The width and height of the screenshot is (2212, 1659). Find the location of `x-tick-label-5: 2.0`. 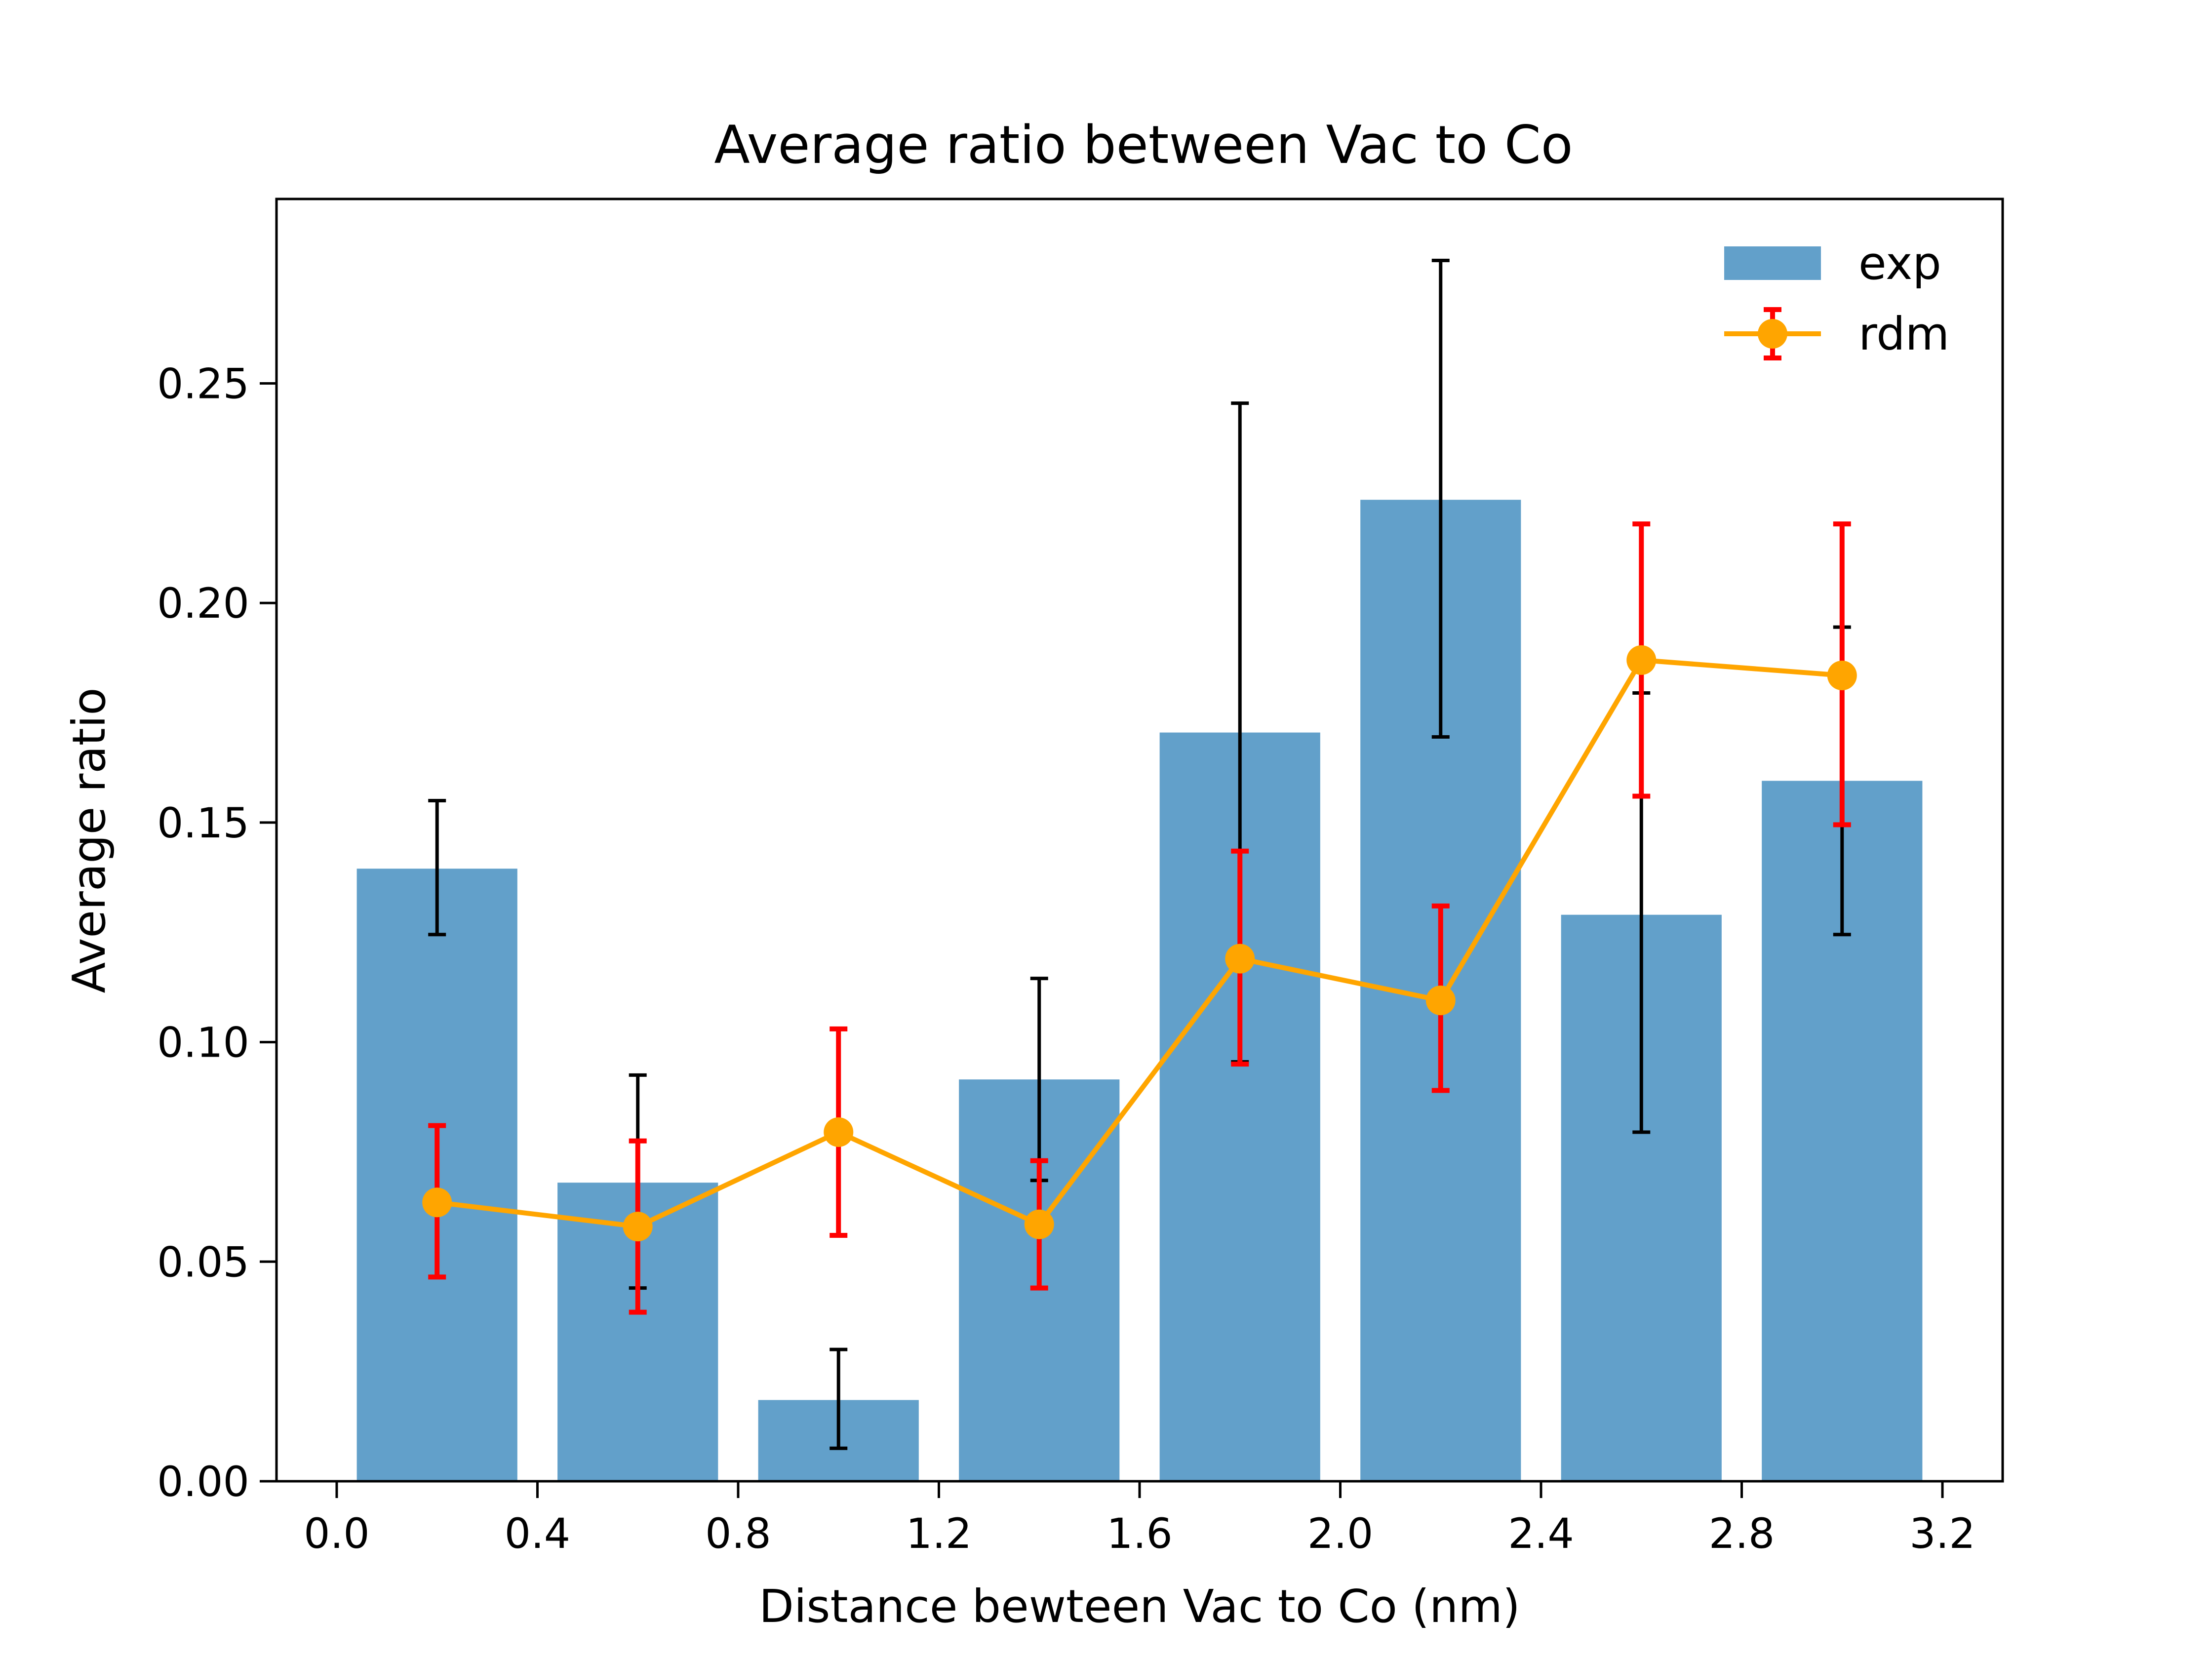

x-tick-label-5: 2.0 is located at coordinates (1341, 1534).